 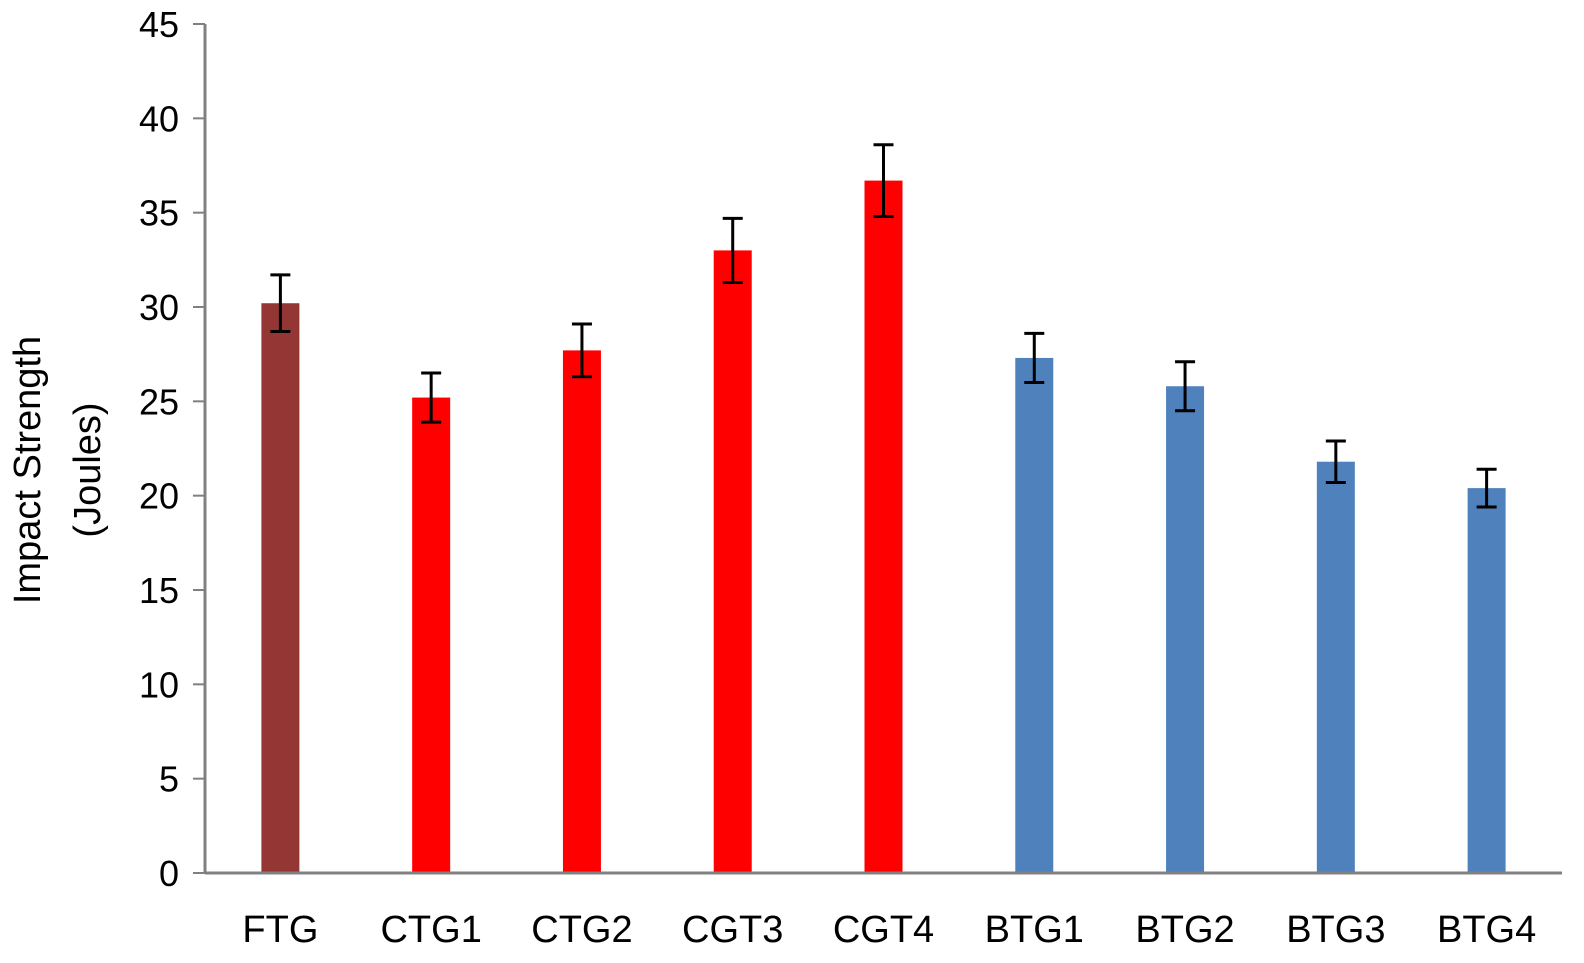 What do you see at coordinates (159, 307) in the screenshot?
I see `y-tick-label: 30` at bounding box center [159, 307].